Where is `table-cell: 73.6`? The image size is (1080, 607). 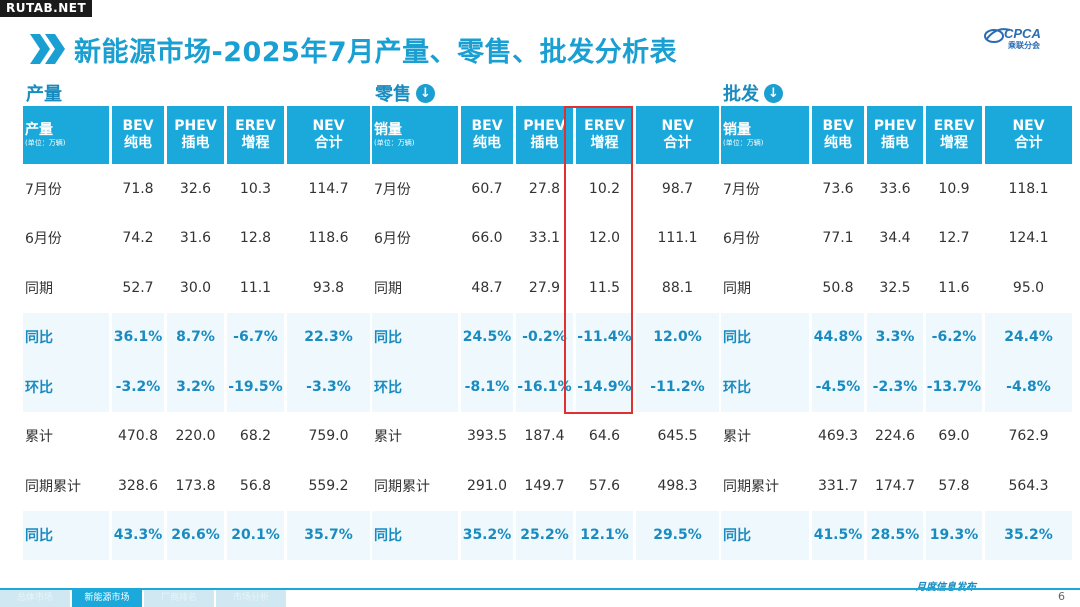 table-cell: 73.6 is located at coordinates (838, 188).